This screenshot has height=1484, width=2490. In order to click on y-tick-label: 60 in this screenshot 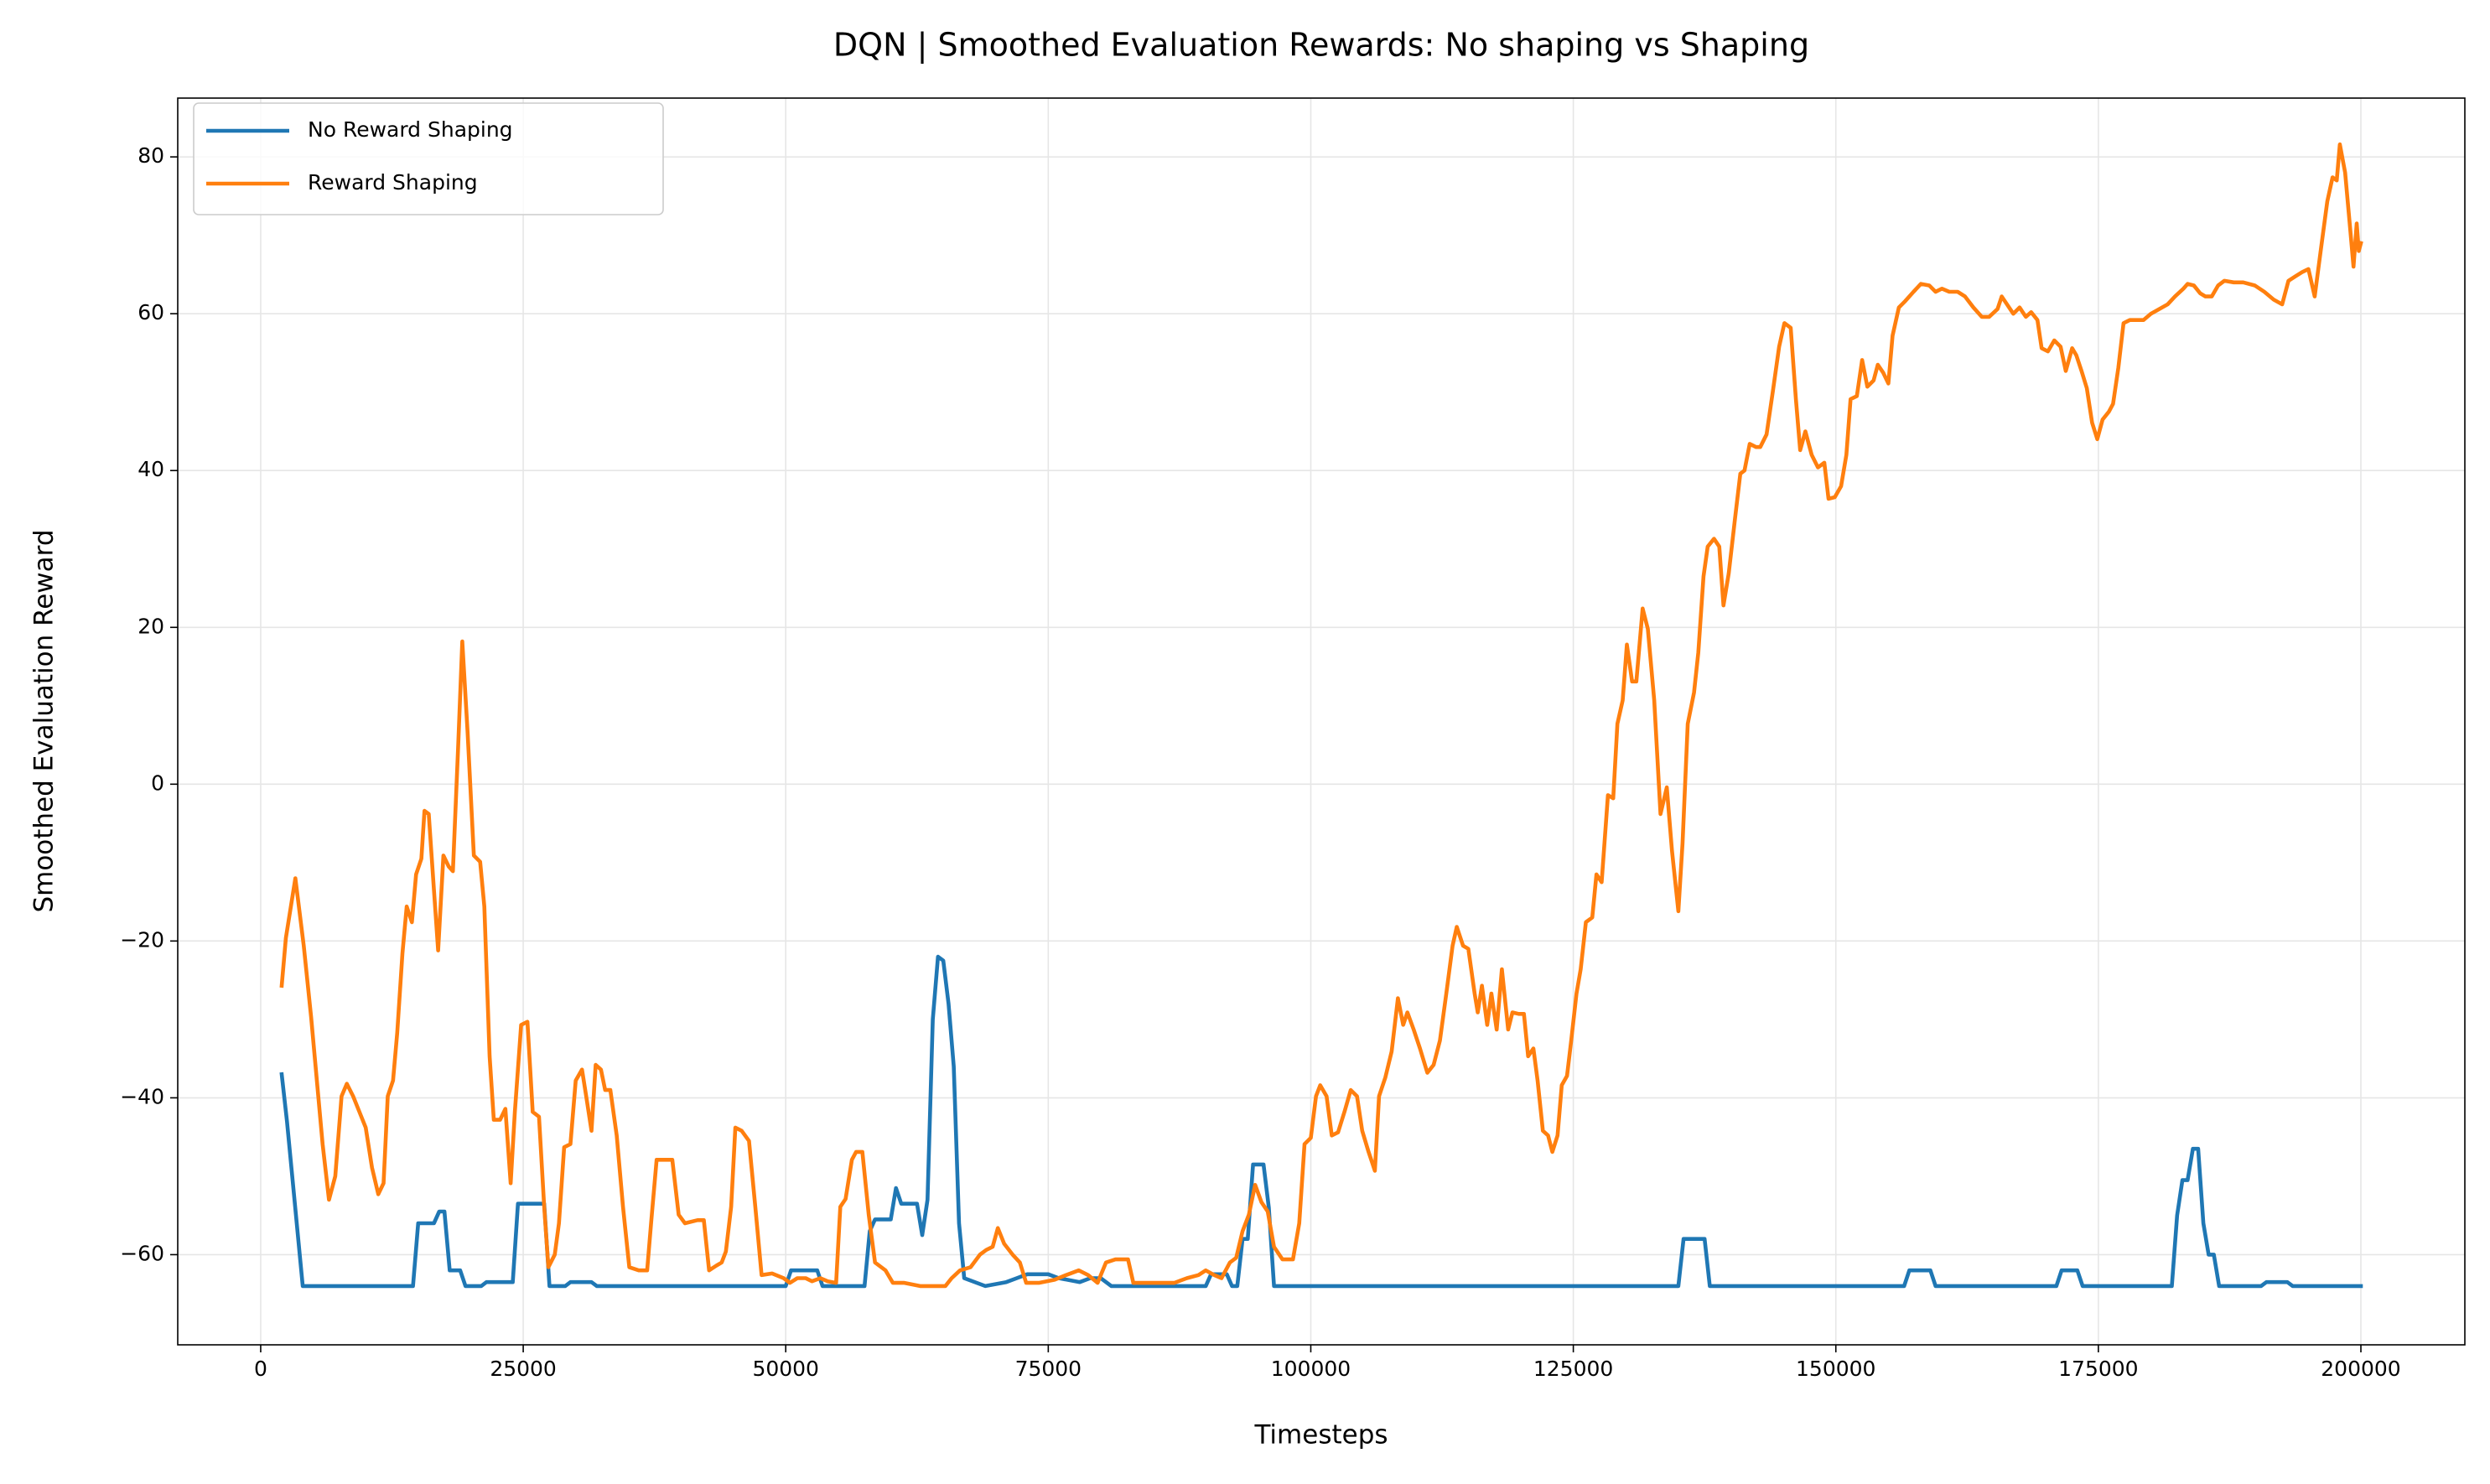, I will do `click(150, 312)`.